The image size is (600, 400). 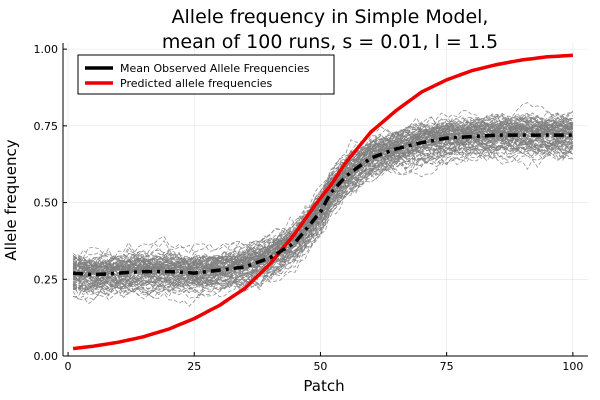 I want to click on y-tick-label: 0.50, so click(x=46, y=203).